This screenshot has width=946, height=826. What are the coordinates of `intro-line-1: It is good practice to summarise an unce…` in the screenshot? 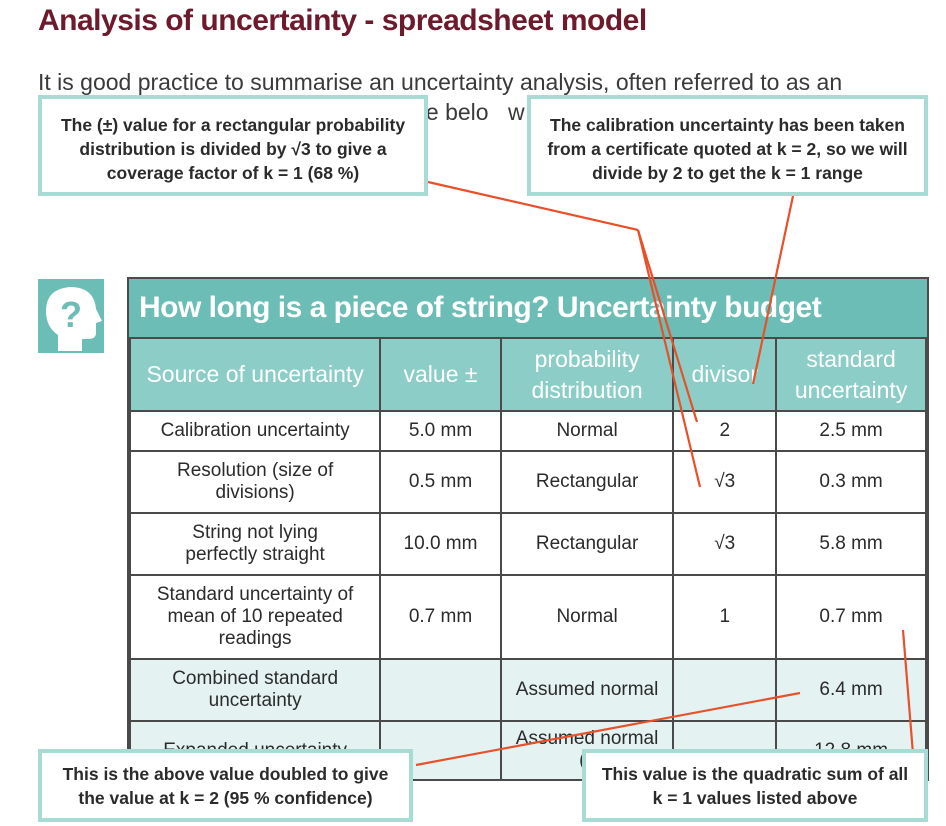 It's located at (440, 82).